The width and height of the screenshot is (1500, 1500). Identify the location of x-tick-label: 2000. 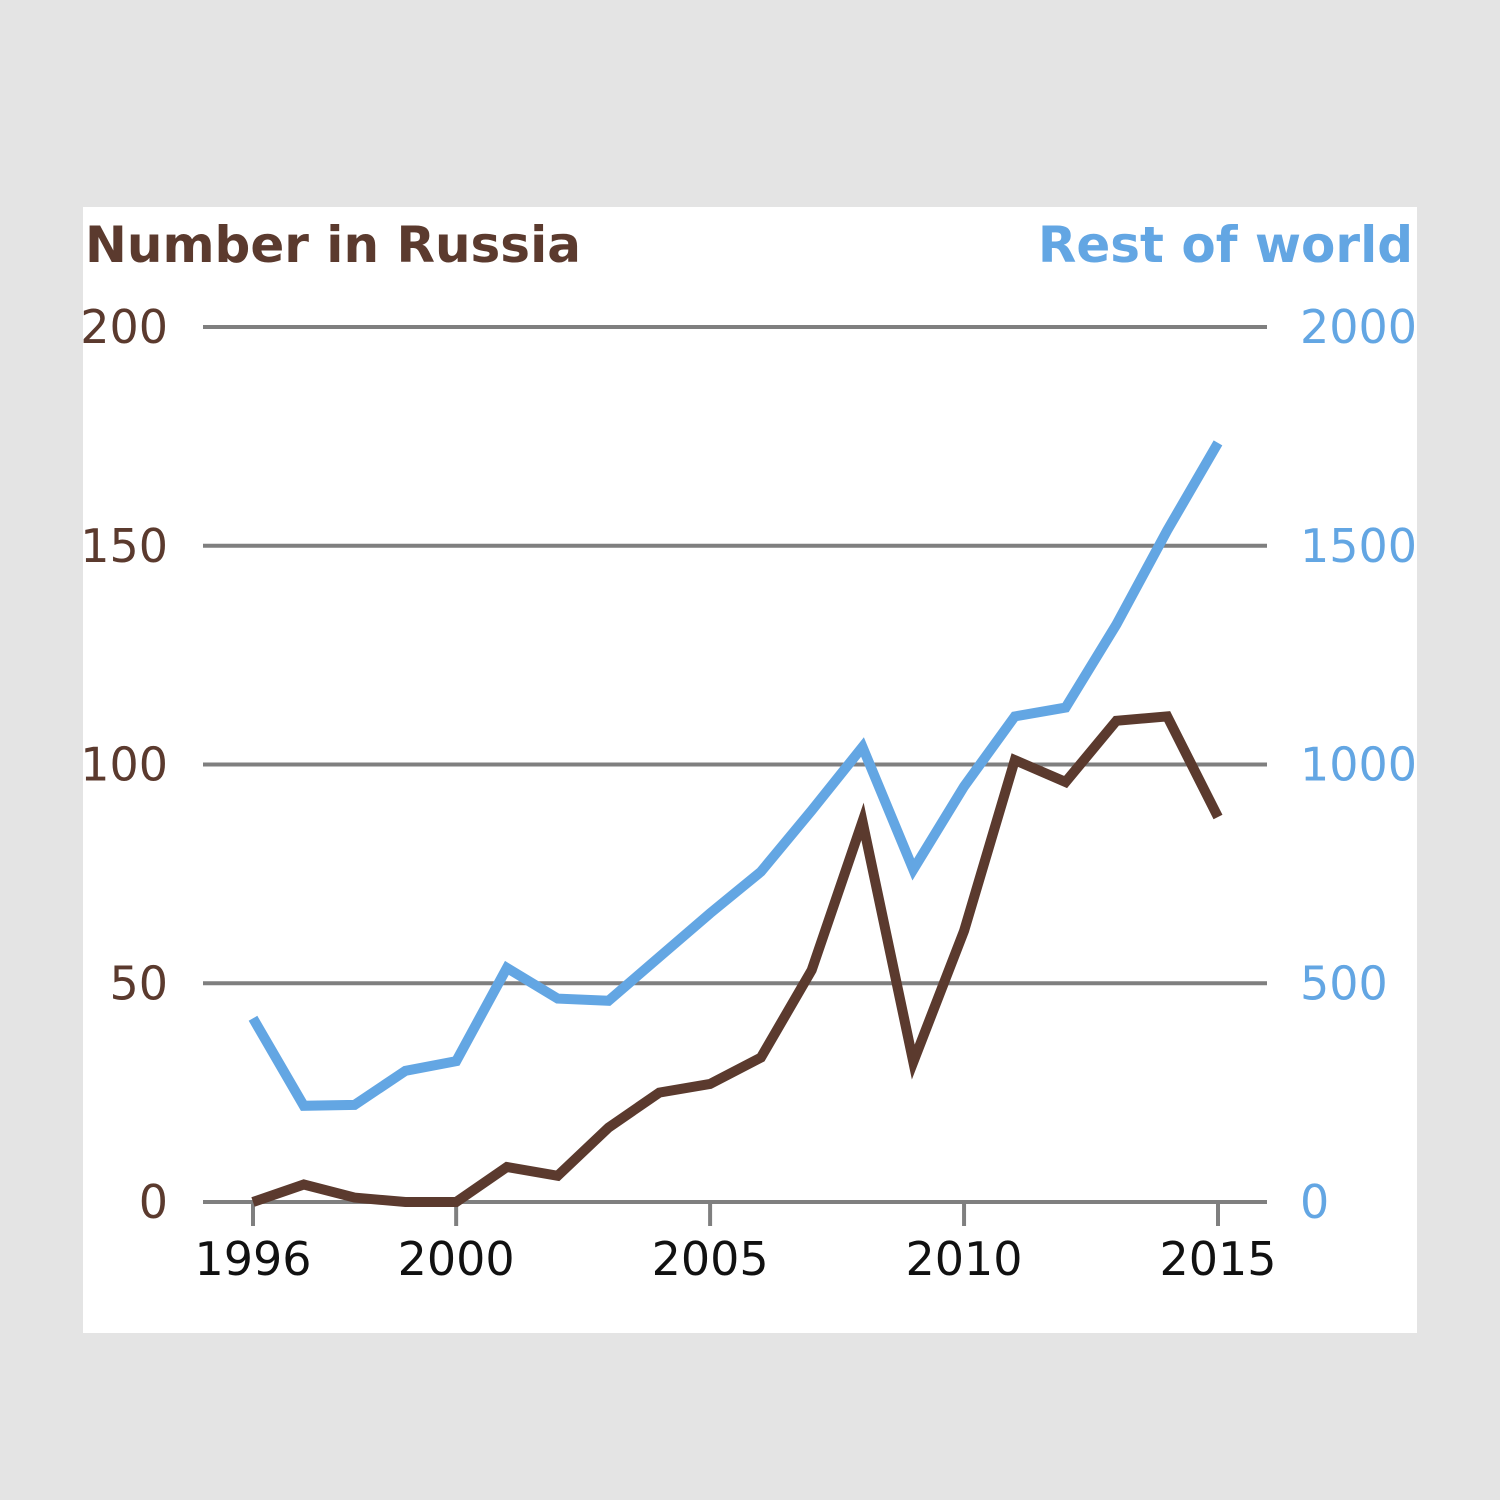
(456, 1259).